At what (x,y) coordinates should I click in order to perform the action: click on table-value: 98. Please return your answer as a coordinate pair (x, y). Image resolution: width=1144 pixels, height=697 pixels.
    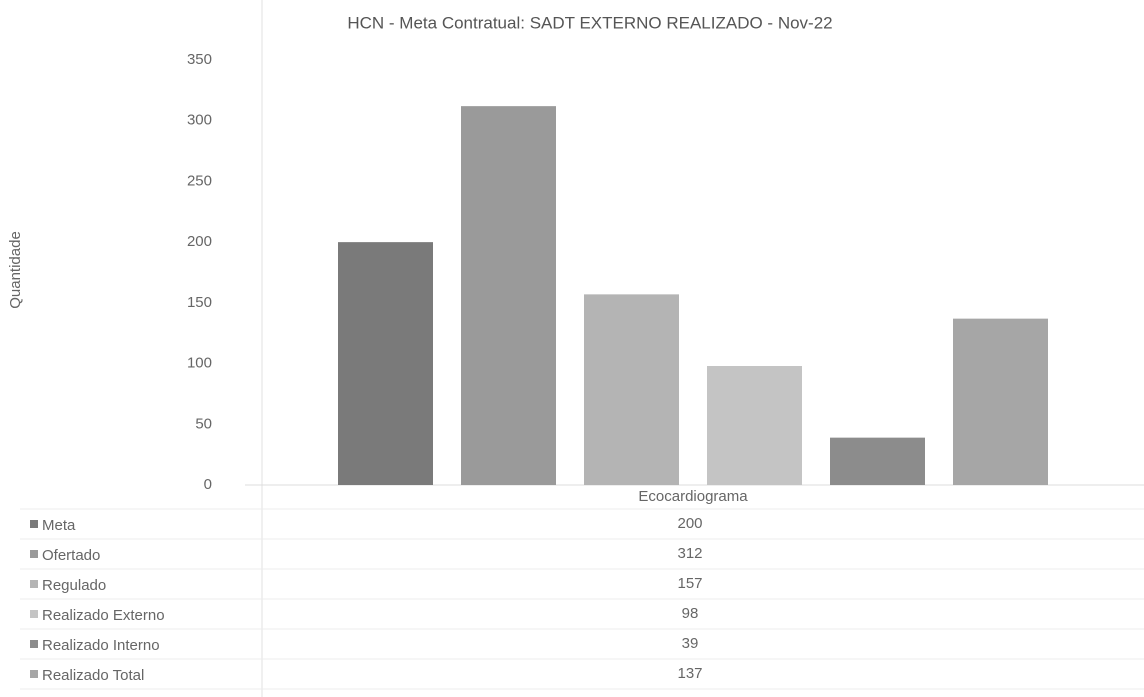
    Looking at the image, I should click on (690, 613).